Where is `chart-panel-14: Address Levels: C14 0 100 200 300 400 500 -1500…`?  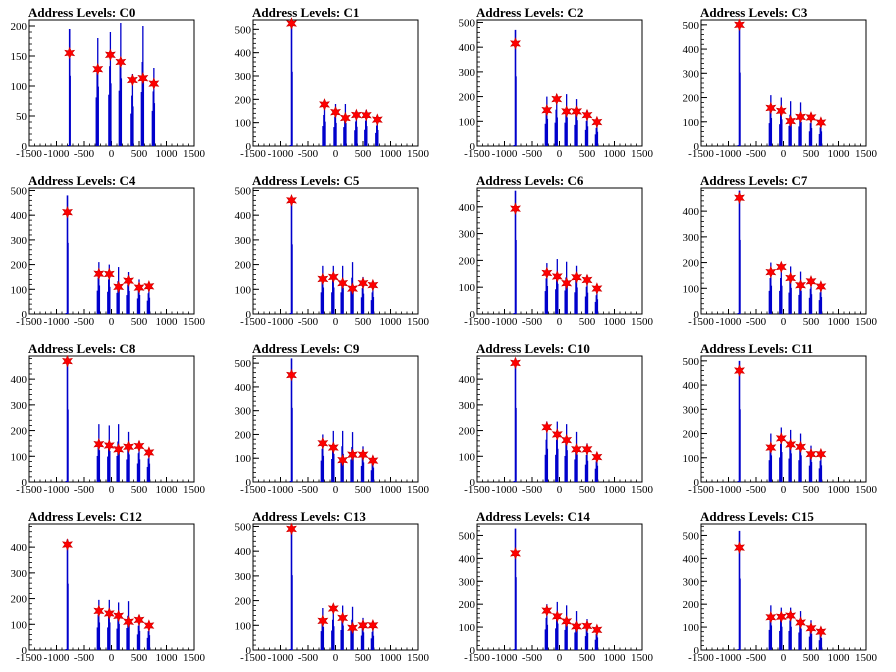 chart-panel-14: Address Levels: C14 0 100 200 300 400 500 -1500… is located at coordinates (560, 588).